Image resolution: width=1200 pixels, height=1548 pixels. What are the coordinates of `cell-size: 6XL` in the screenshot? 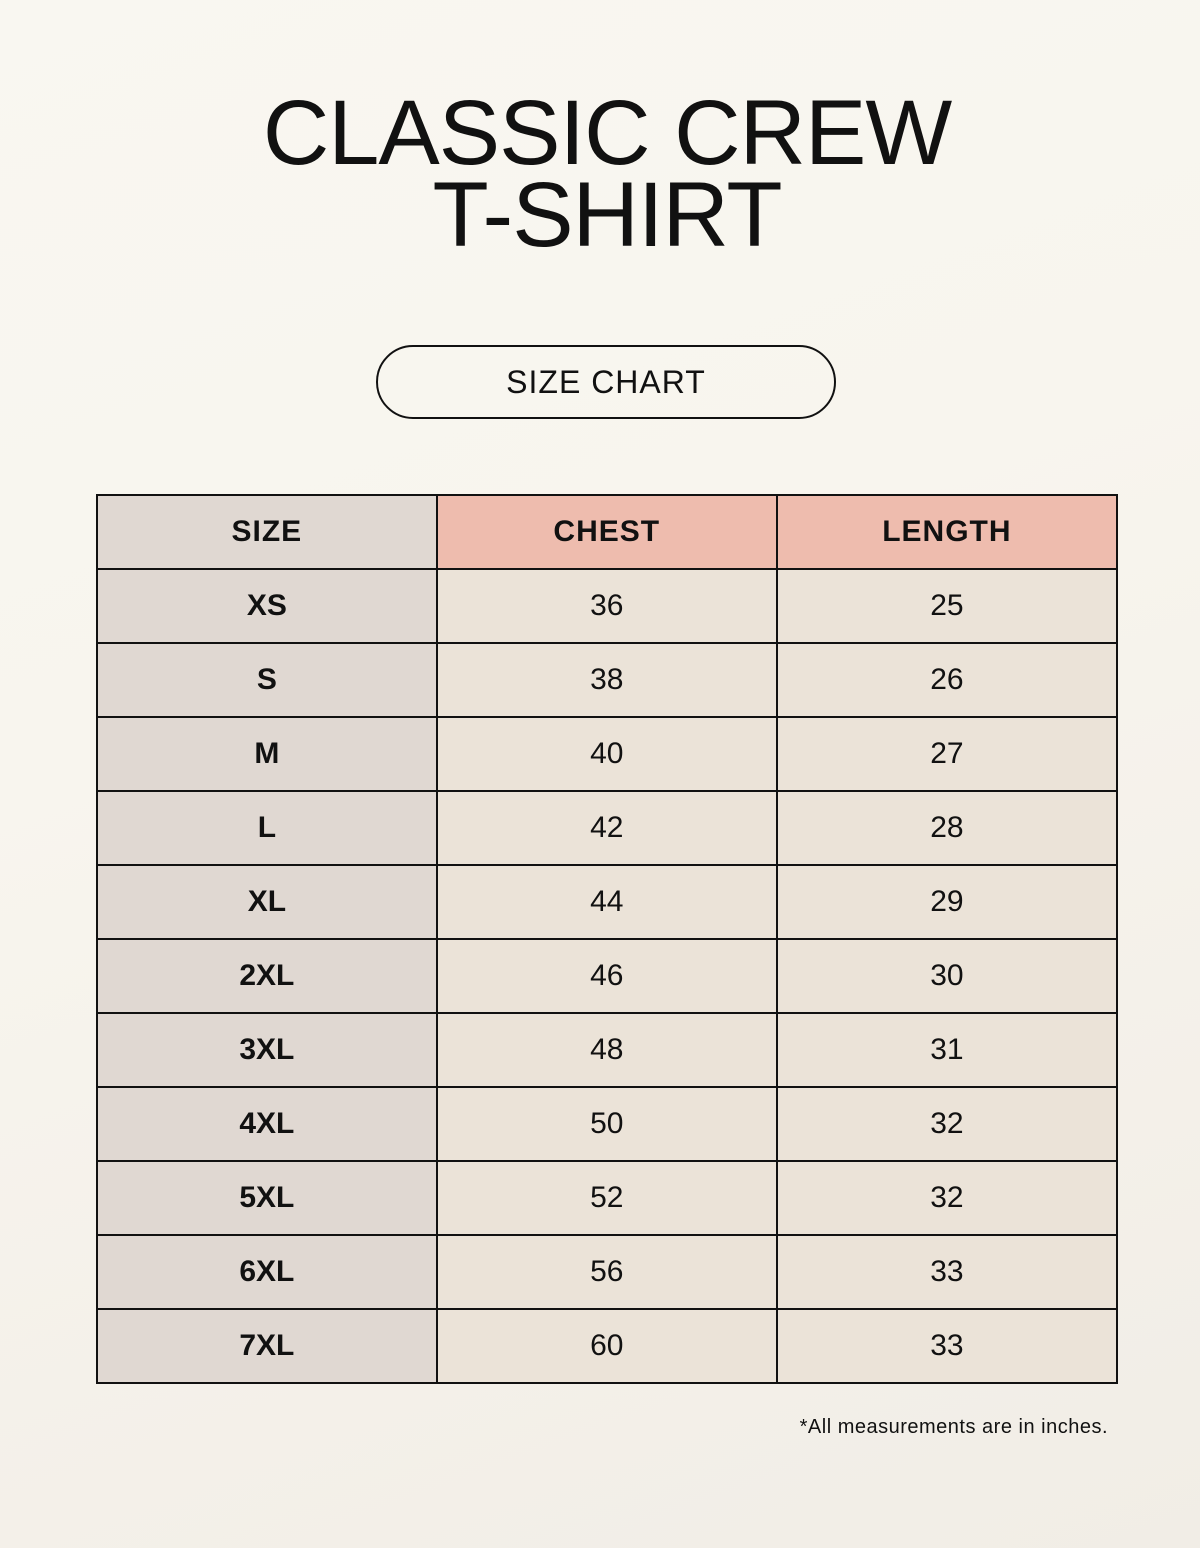 It's located at (267, 1272).